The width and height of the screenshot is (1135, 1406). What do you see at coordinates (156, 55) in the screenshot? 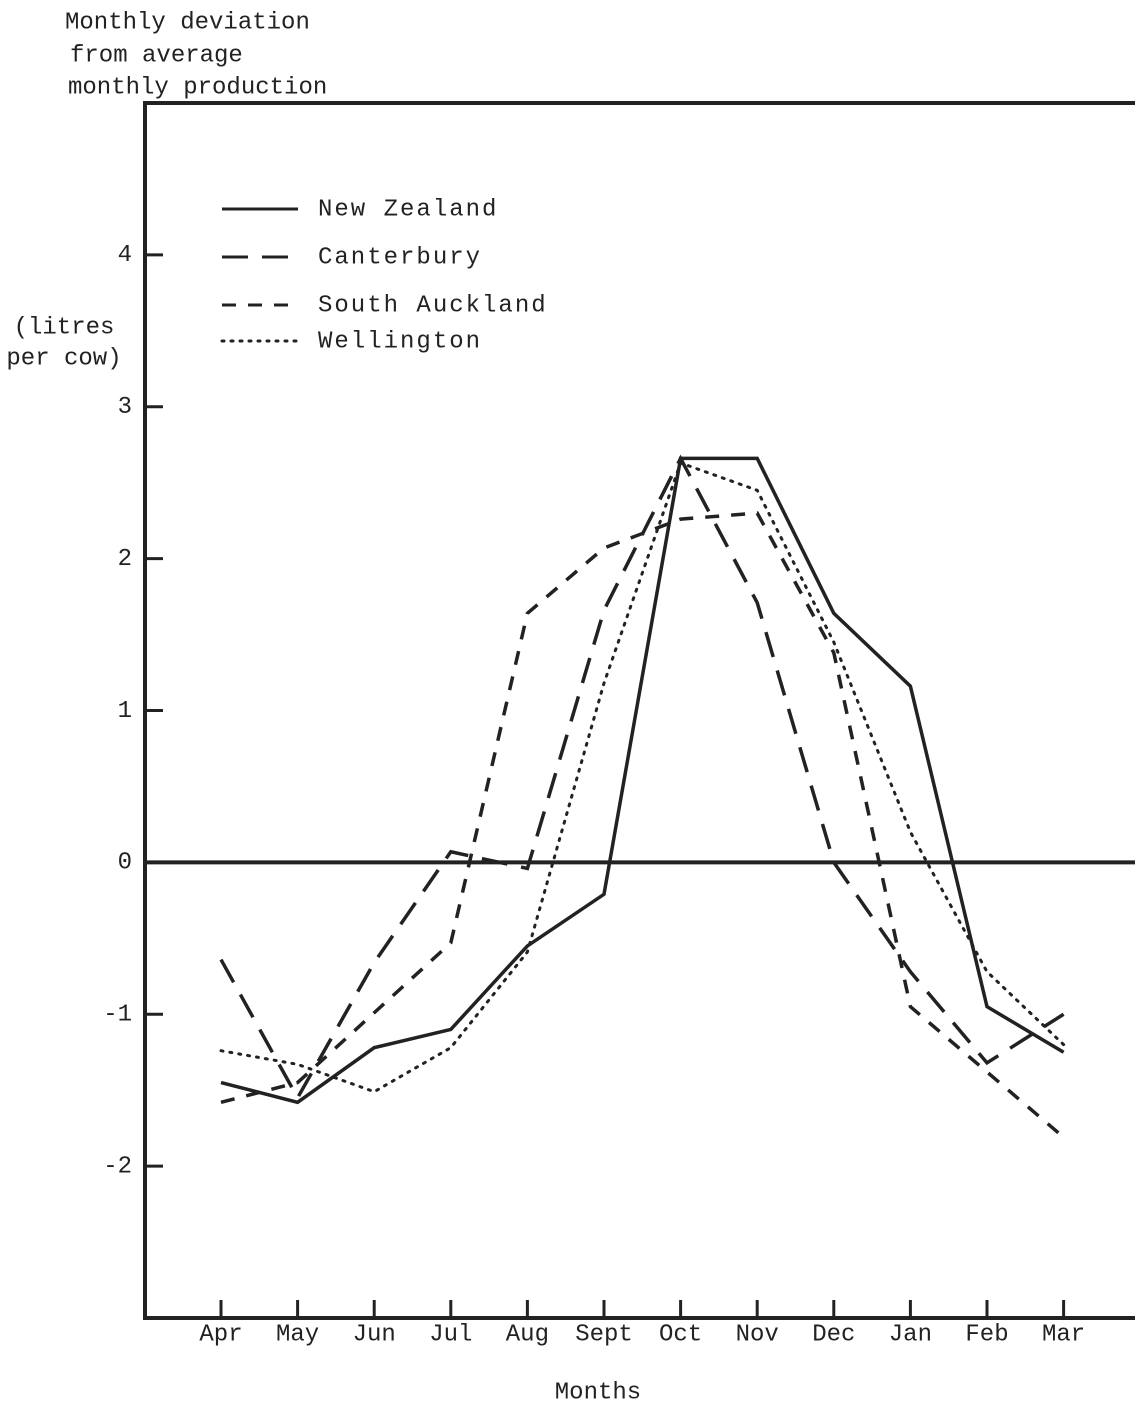
I see `chart-title: from average` at bounding box center [156, 55].